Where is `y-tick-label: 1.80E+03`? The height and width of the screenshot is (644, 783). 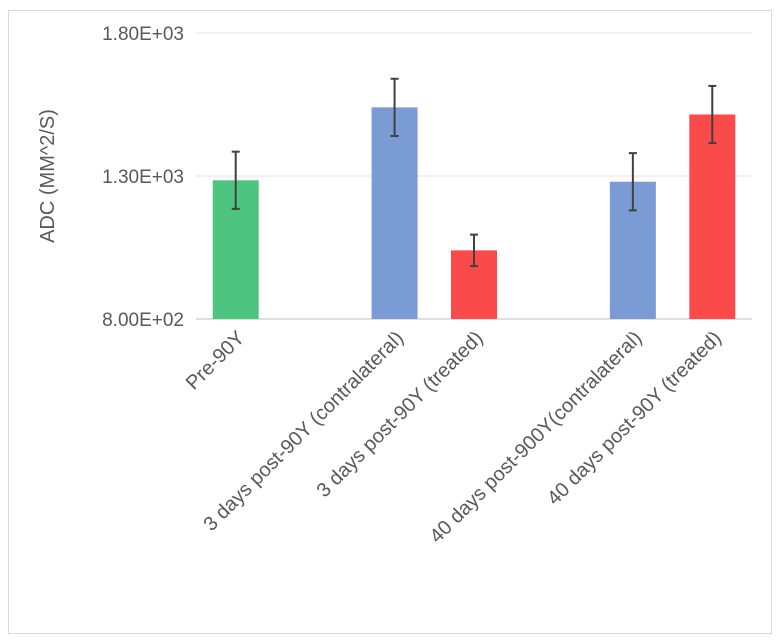 y-tick-label: 1.80E+03 is located at coordinates (143, 34).